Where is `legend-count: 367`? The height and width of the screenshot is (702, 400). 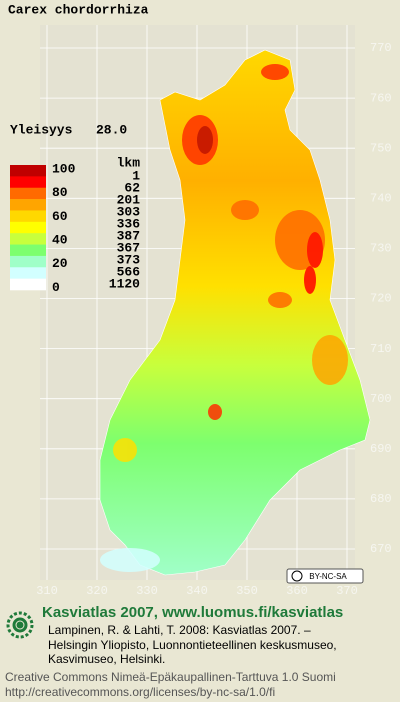 legend-count: 367 is located at coordinates (128, 247).